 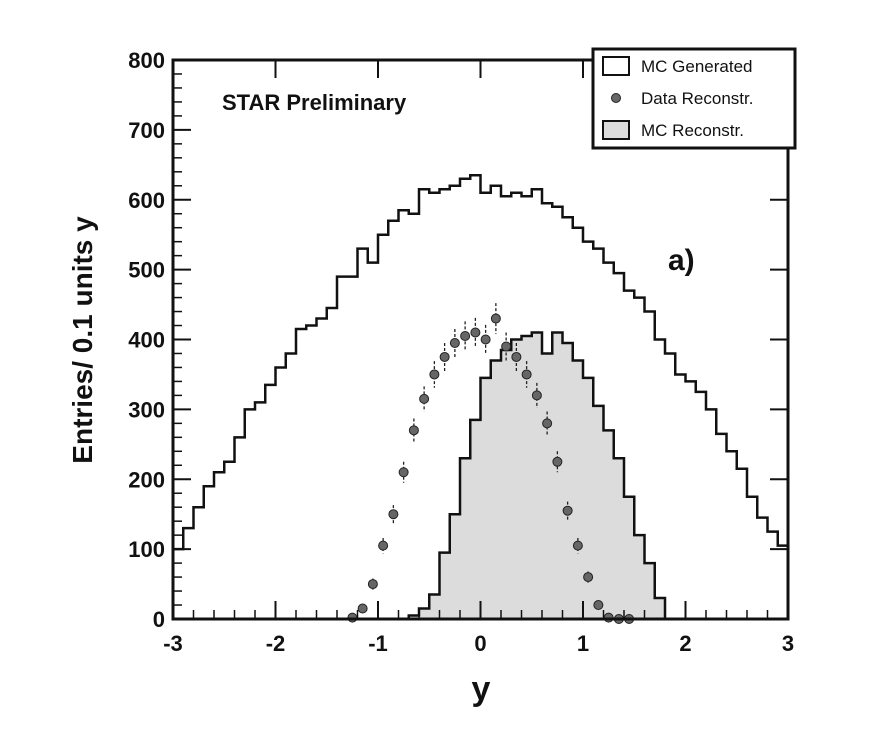 I want to click on y-tick-label: 800, so click(x=146, y=60).